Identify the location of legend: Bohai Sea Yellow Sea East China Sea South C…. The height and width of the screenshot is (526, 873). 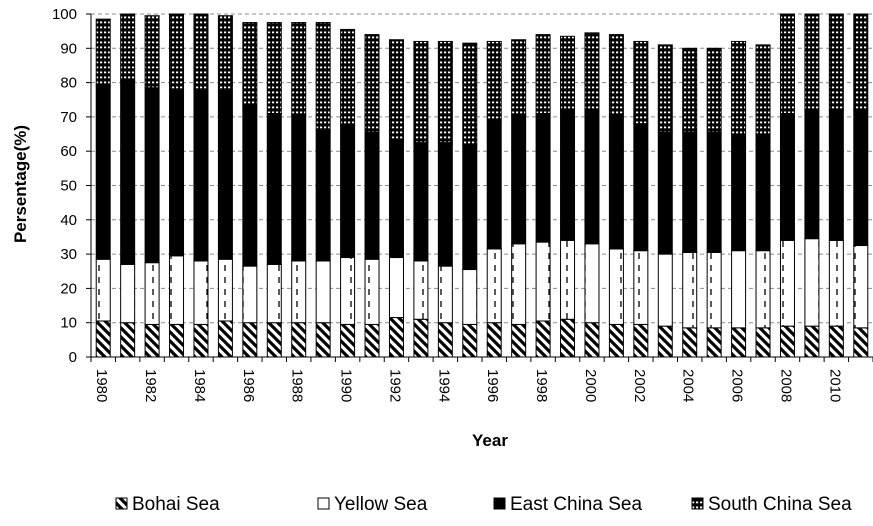
(483, 504).